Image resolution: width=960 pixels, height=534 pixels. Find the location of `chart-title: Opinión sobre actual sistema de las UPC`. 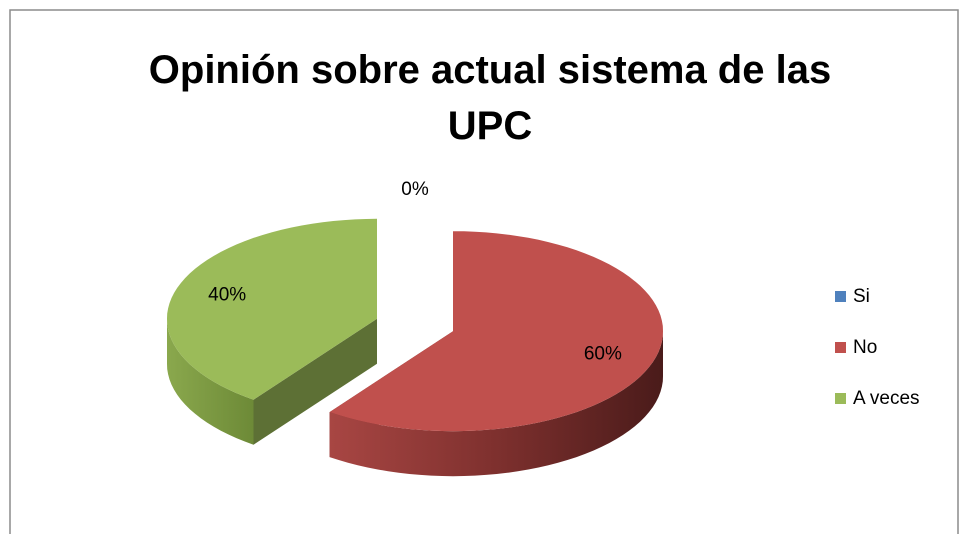

chart-title: Opinión sobre actual sistema de las UPC is located at coordinates (490, 98).